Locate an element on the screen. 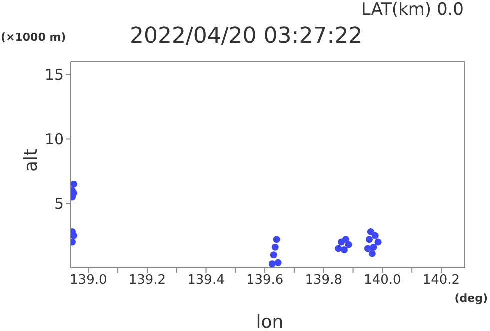 The height and width of the screenshot is (331, 490). x-tick-label: 139.0 is located at coordinates (89, 280).